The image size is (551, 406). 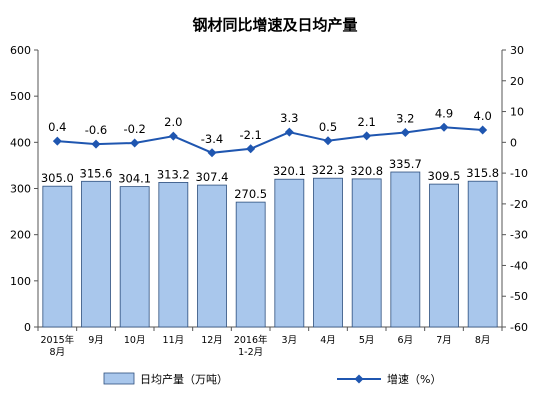 I want to click on right-tick-label: 10, so click(x=517, y=112).